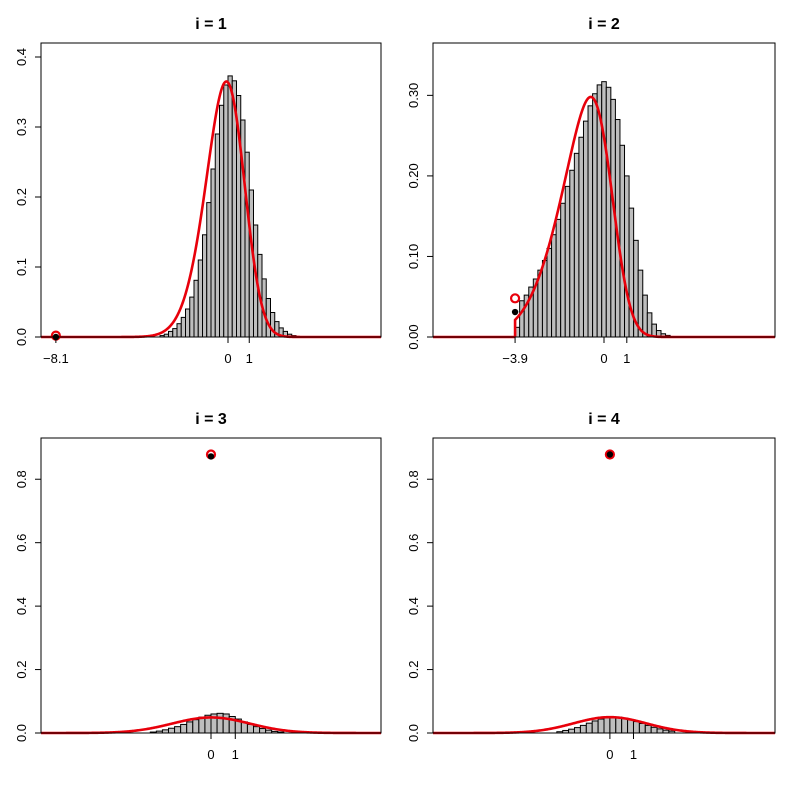 This screenshot has height=789, width=789. Describe the element at coordinates (515, 358) in the screenshot. I see `x-tick-label: −3.9` at that location.